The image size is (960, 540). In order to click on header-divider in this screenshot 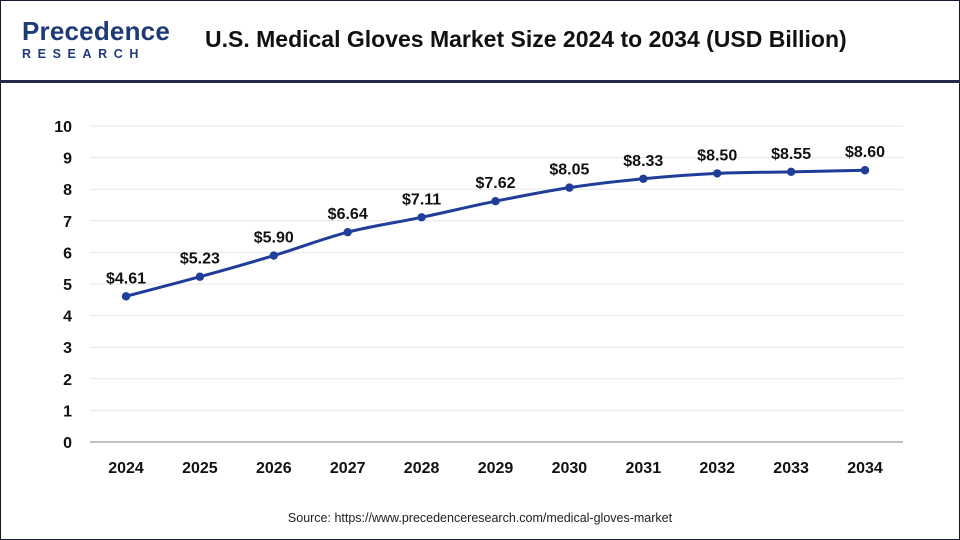, I will do `click(480, 81)`.